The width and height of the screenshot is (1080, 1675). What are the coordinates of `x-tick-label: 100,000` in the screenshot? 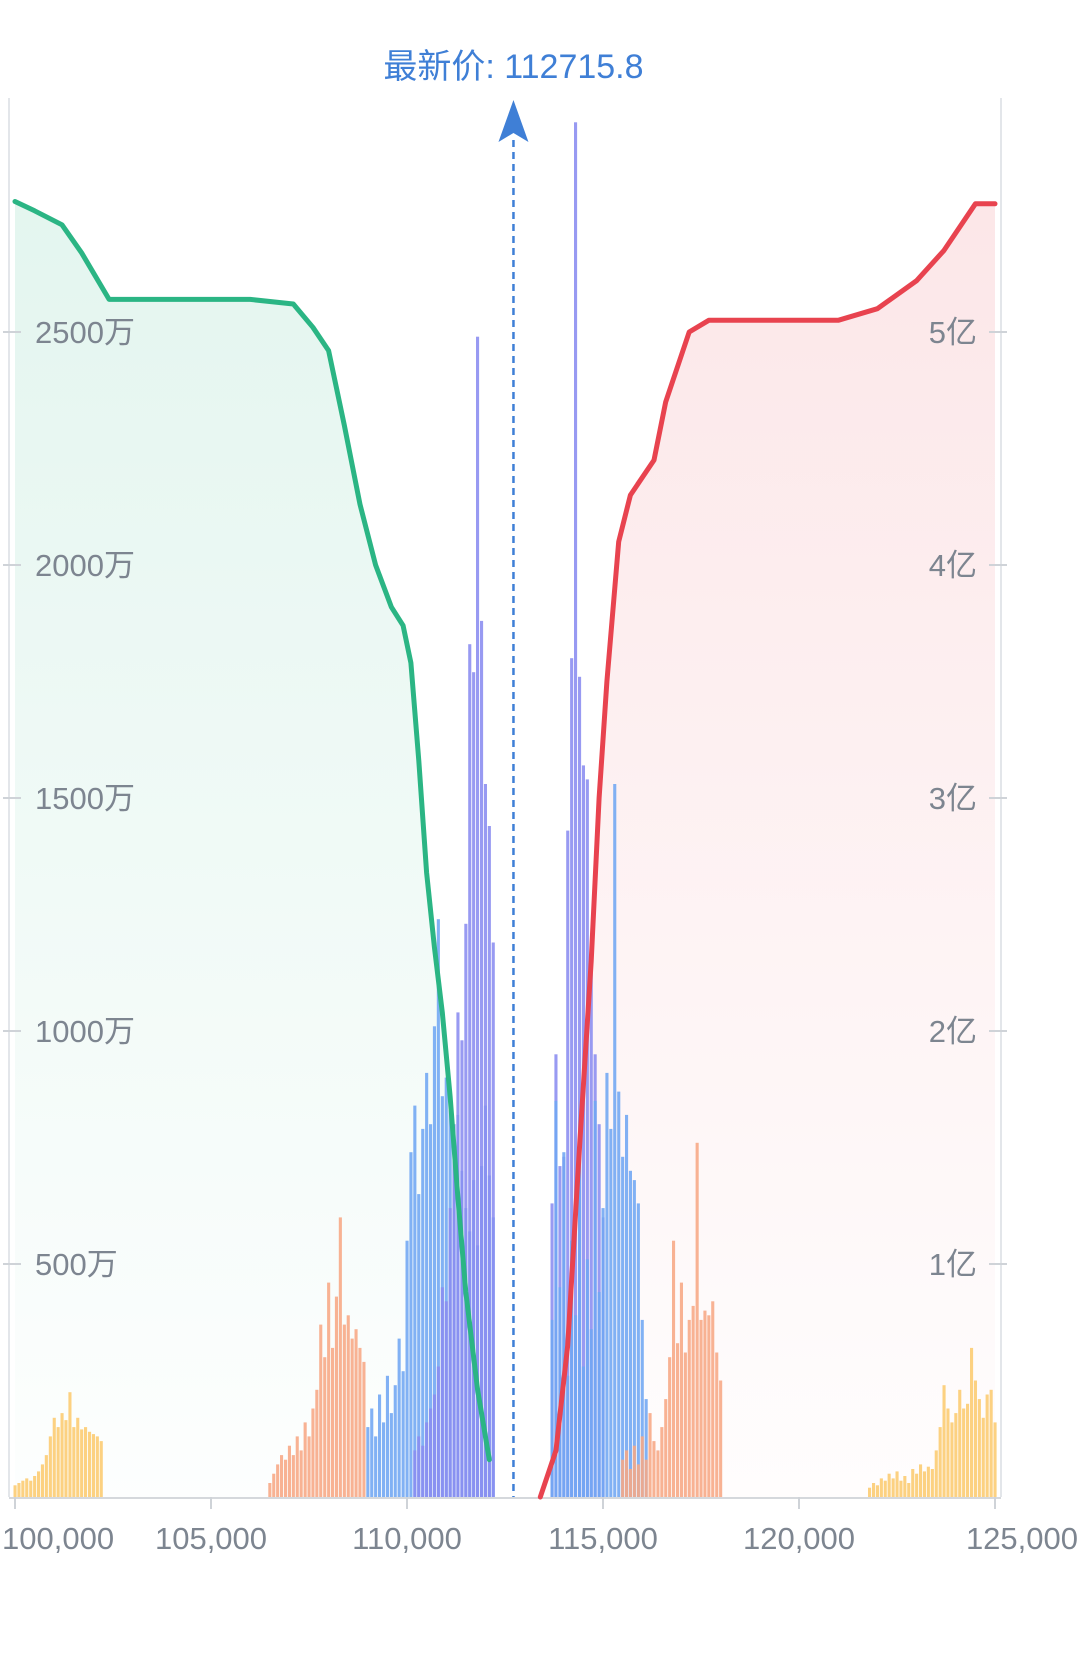 It's located at (58, 1538).